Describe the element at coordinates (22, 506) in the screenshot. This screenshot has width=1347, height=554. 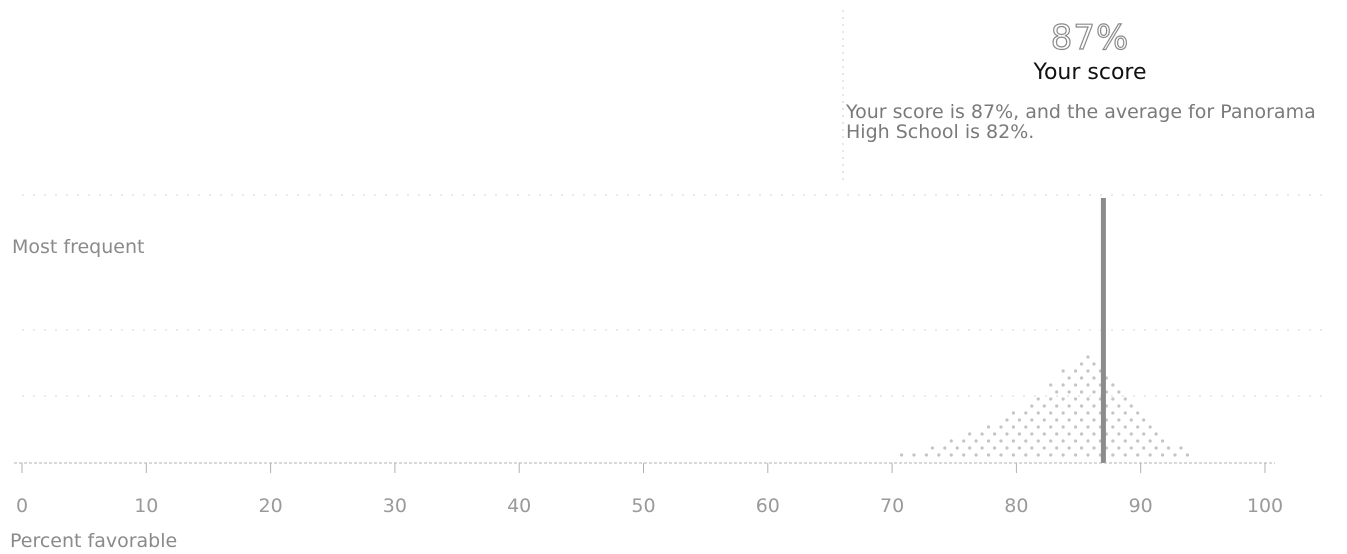
I see `x-tick-label: 0` at that location.